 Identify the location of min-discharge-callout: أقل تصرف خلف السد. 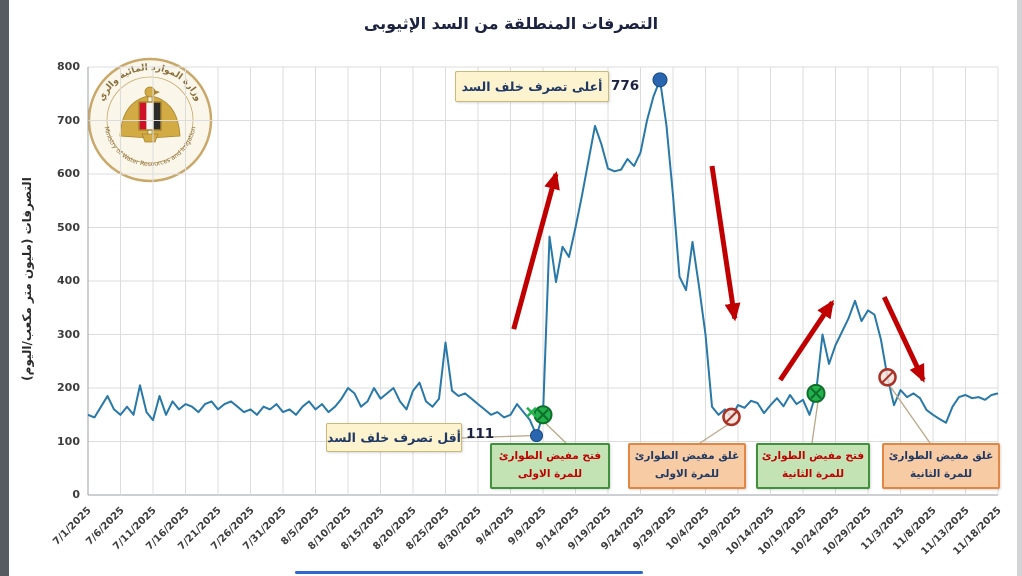
(394, 437).